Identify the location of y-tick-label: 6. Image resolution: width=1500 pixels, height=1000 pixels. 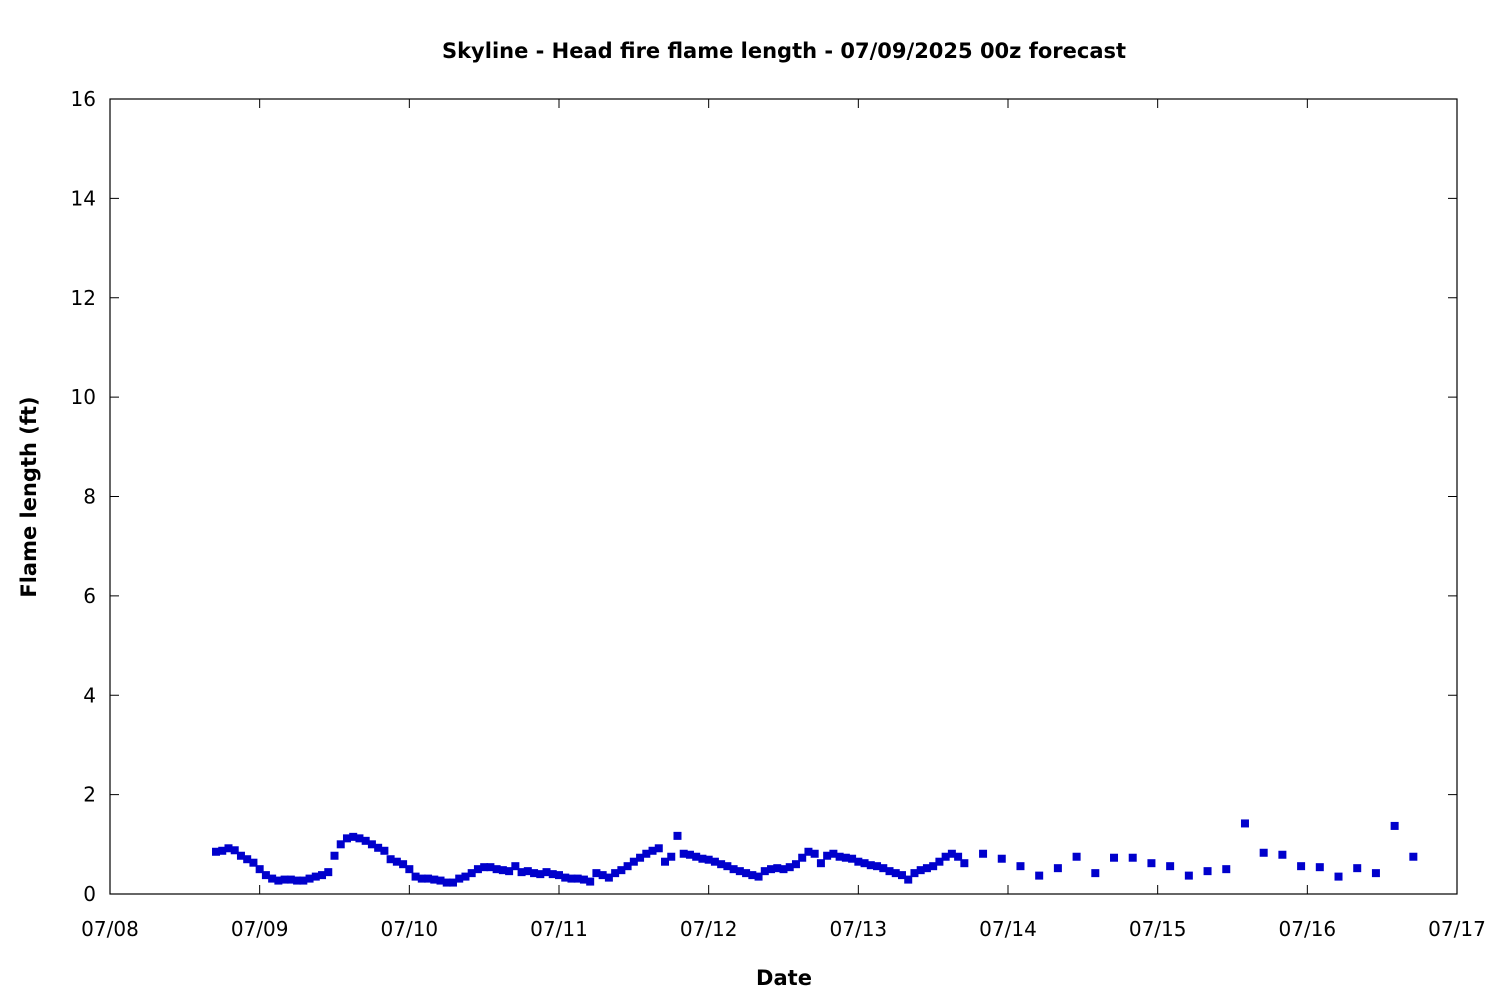
(89, 596).